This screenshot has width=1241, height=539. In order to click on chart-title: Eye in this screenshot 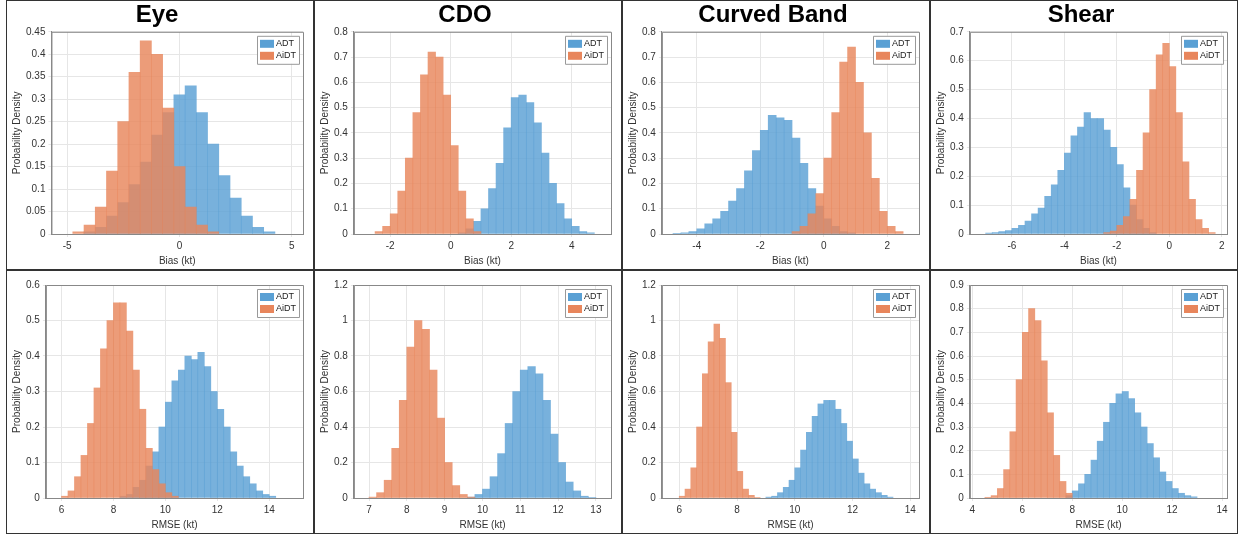, I will do `click(157, 14)`.